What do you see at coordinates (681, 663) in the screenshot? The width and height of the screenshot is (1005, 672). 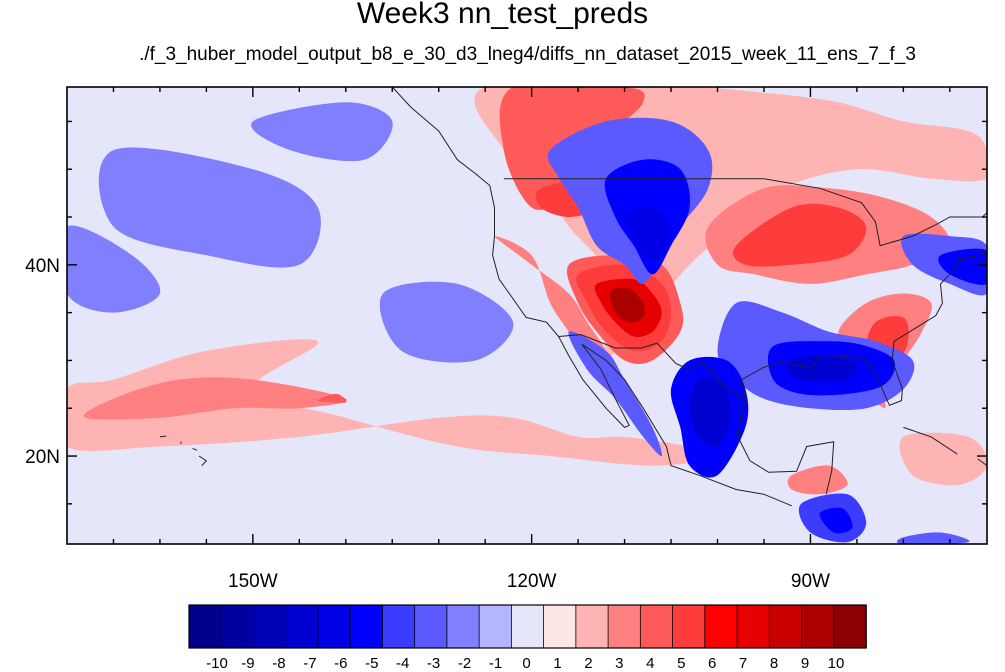 I see `colorbar-label: 5` at bounding box center [681, 663].